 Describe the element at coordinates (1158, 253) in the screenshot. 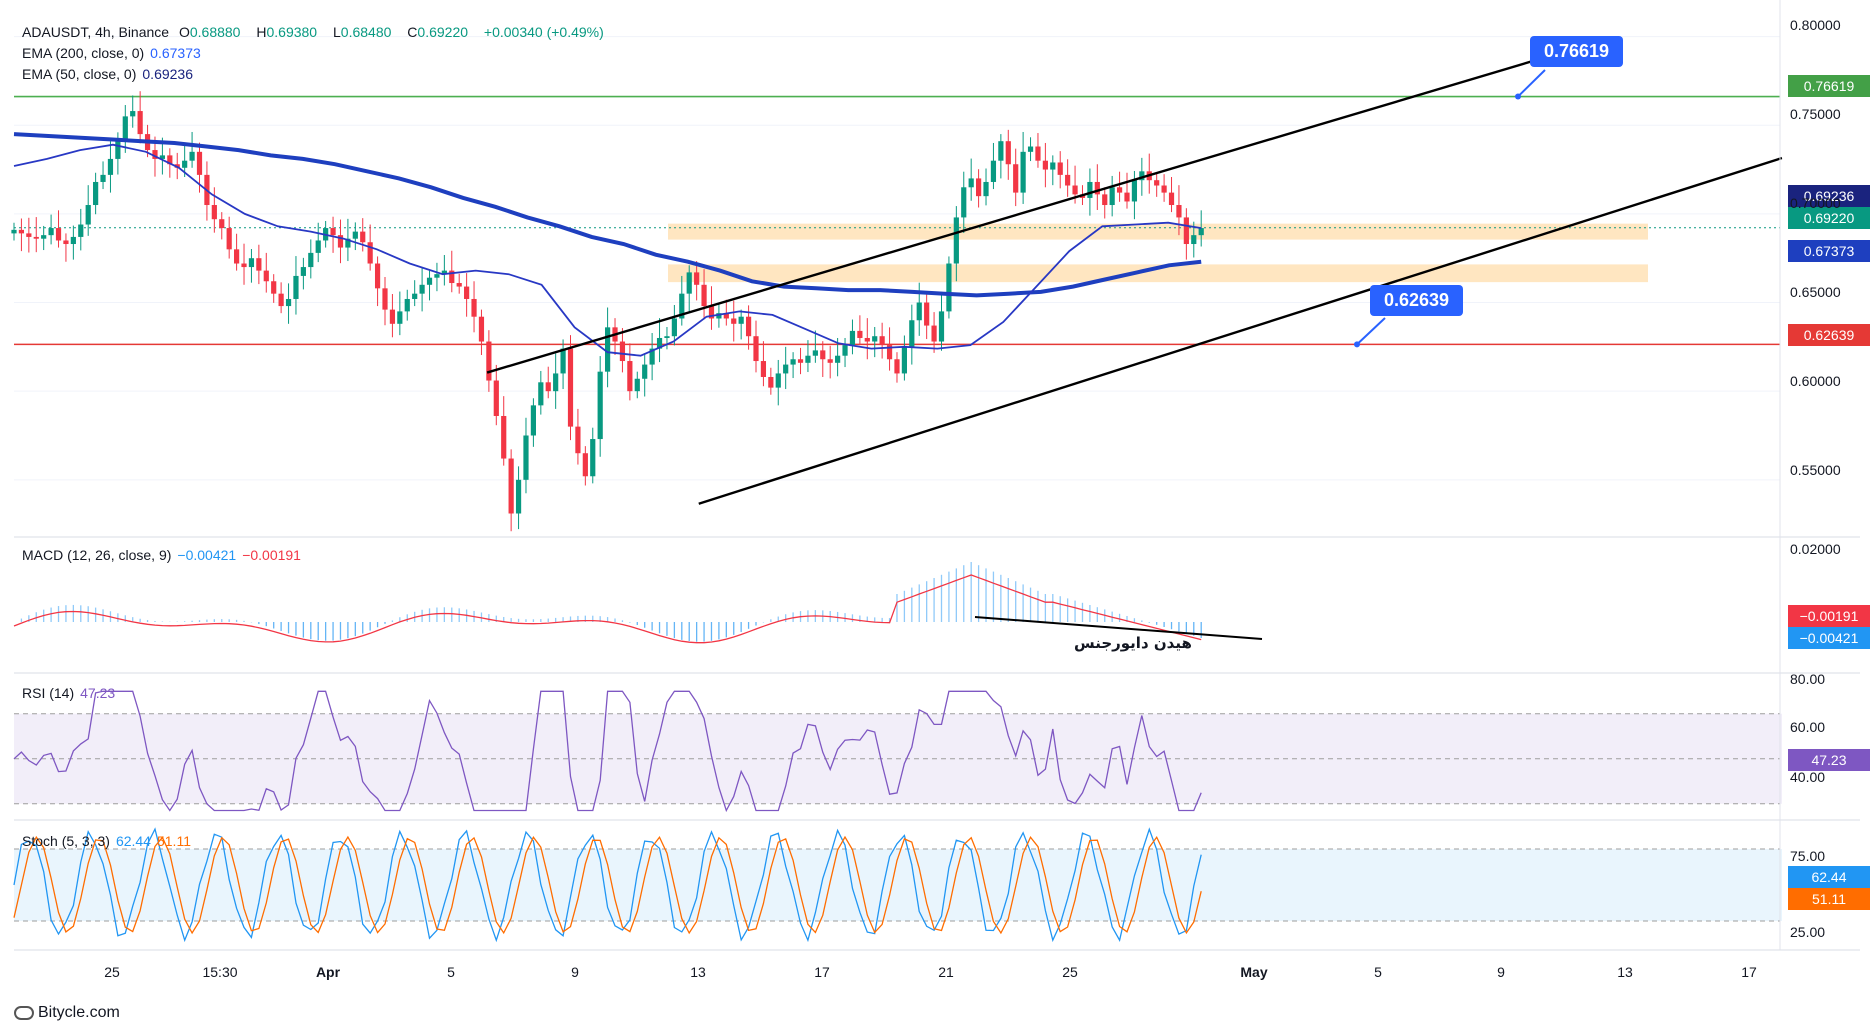

I see `support-resistance-zones` at that location.